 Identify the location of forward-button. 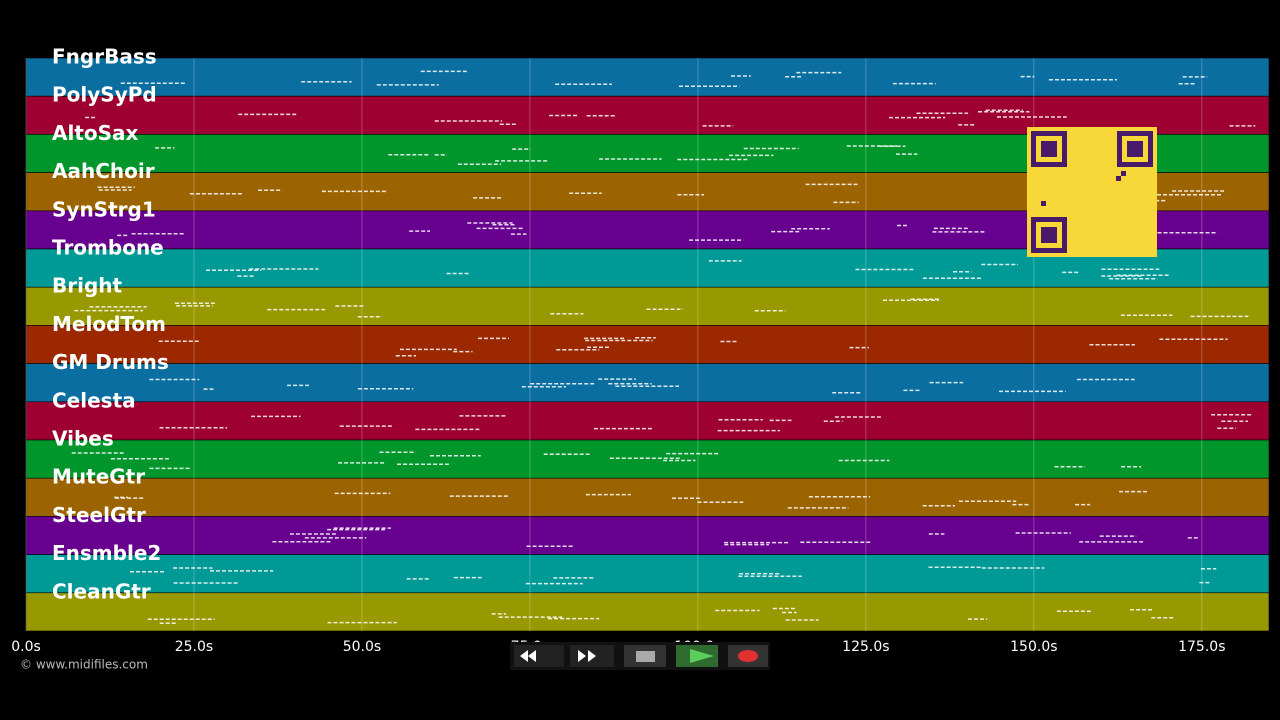
(592, 656).